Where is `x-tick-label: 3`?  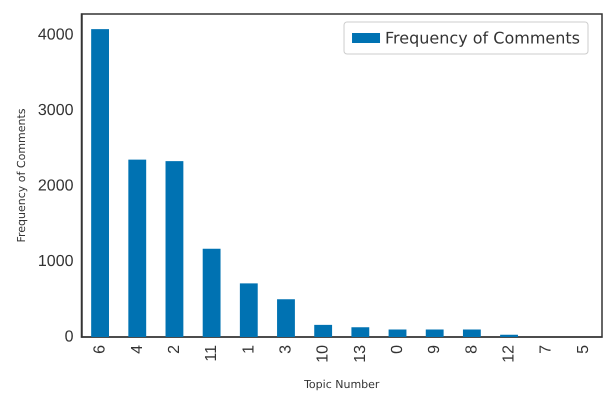 x-tick-label: 3 is located at coordinates (285, 349).